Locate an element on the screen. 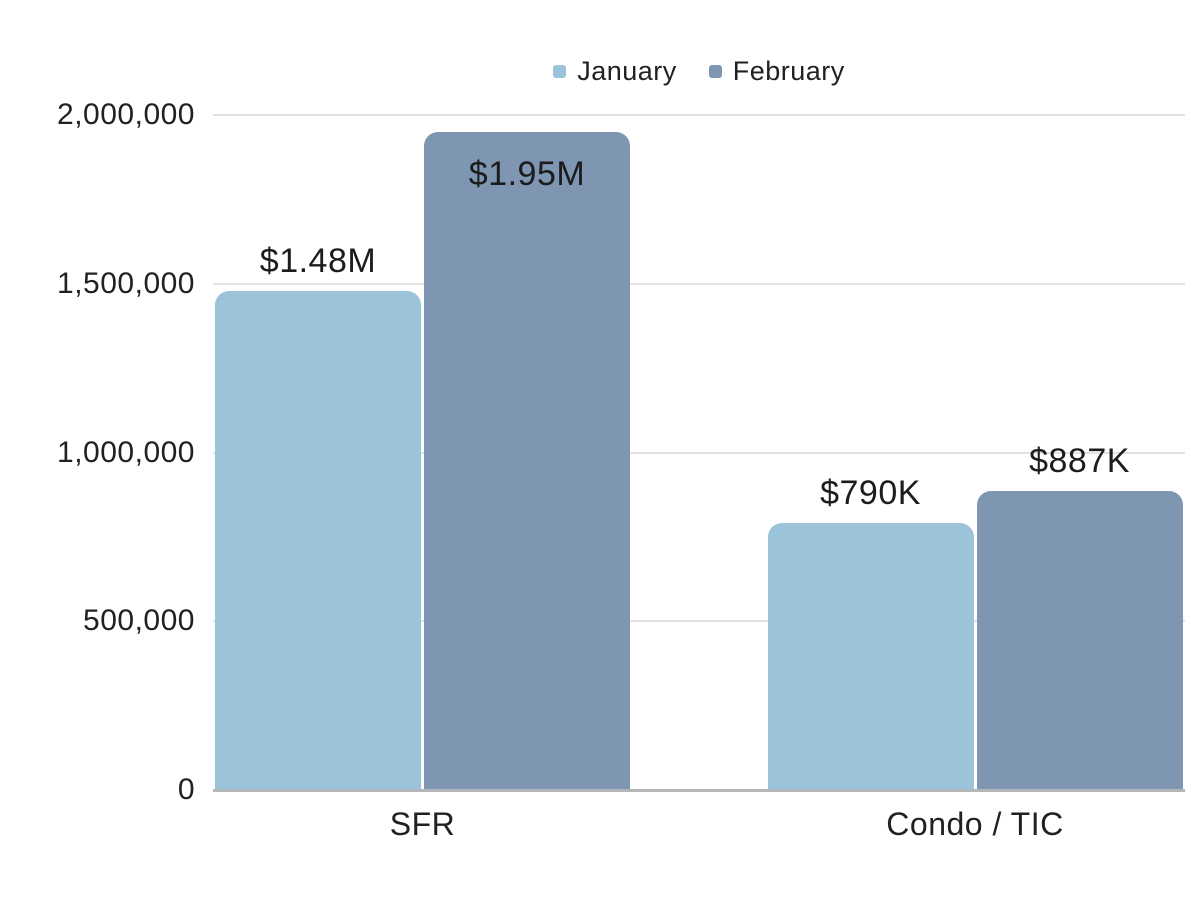 The image size is (1200, 900). bar-january-condo-tic is located at coordinates (870, 656).